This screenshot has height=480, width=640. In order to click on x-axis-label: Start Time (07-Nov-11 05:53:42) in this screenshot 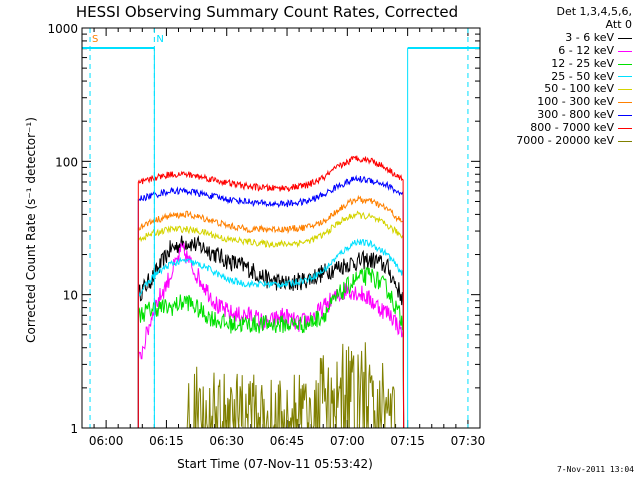, I will do `click(275, 464)`.